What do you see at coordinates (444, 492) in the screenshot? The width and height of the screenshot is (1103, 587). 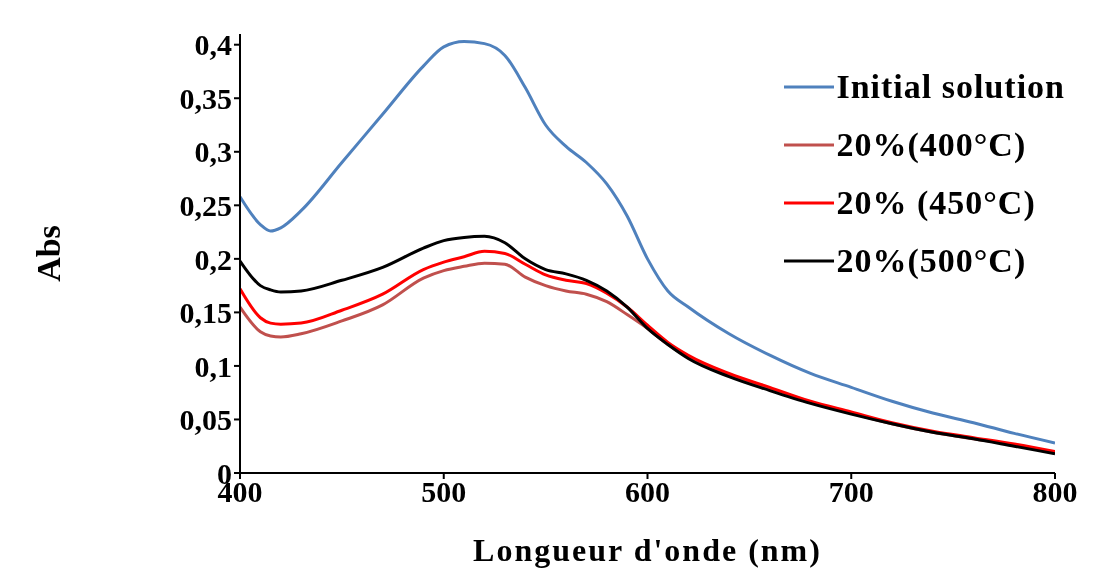 I see `x-tick-label: 500` at bounding box center [444, 492].